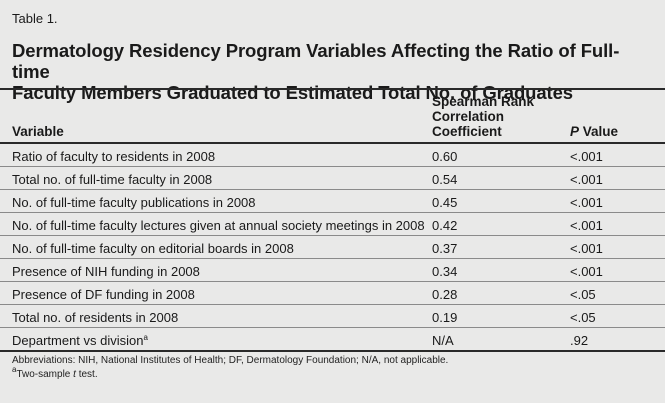 Image resolution: width=665 pixels, height=403 pixels. I want to click on header-p-value: P Value, so click(594, 131).